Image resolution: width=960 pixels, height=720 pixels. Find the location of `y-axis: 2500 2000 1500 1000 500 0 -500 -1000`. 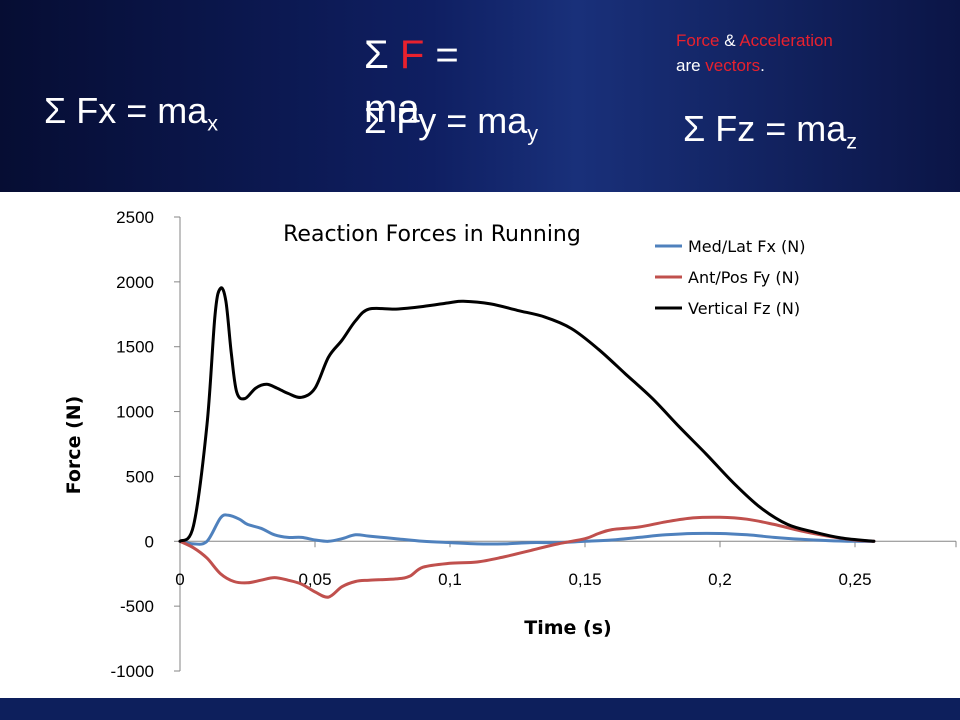

y-axis: 2500 2000 1500 1000 500 0 -500 -1000 is located at coordinates (146, 444).